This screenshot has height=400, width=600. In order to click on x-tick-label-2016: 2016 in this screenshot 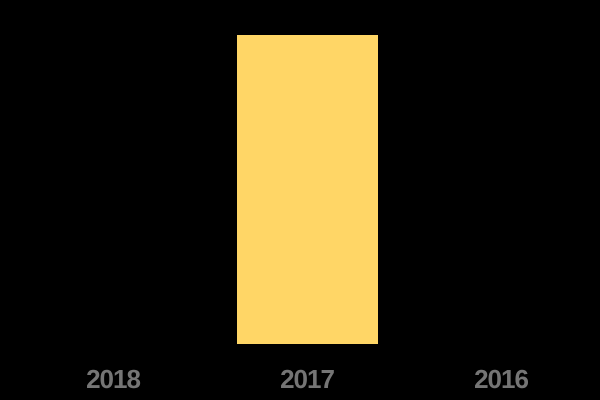, I will do `click(501, 379)`.